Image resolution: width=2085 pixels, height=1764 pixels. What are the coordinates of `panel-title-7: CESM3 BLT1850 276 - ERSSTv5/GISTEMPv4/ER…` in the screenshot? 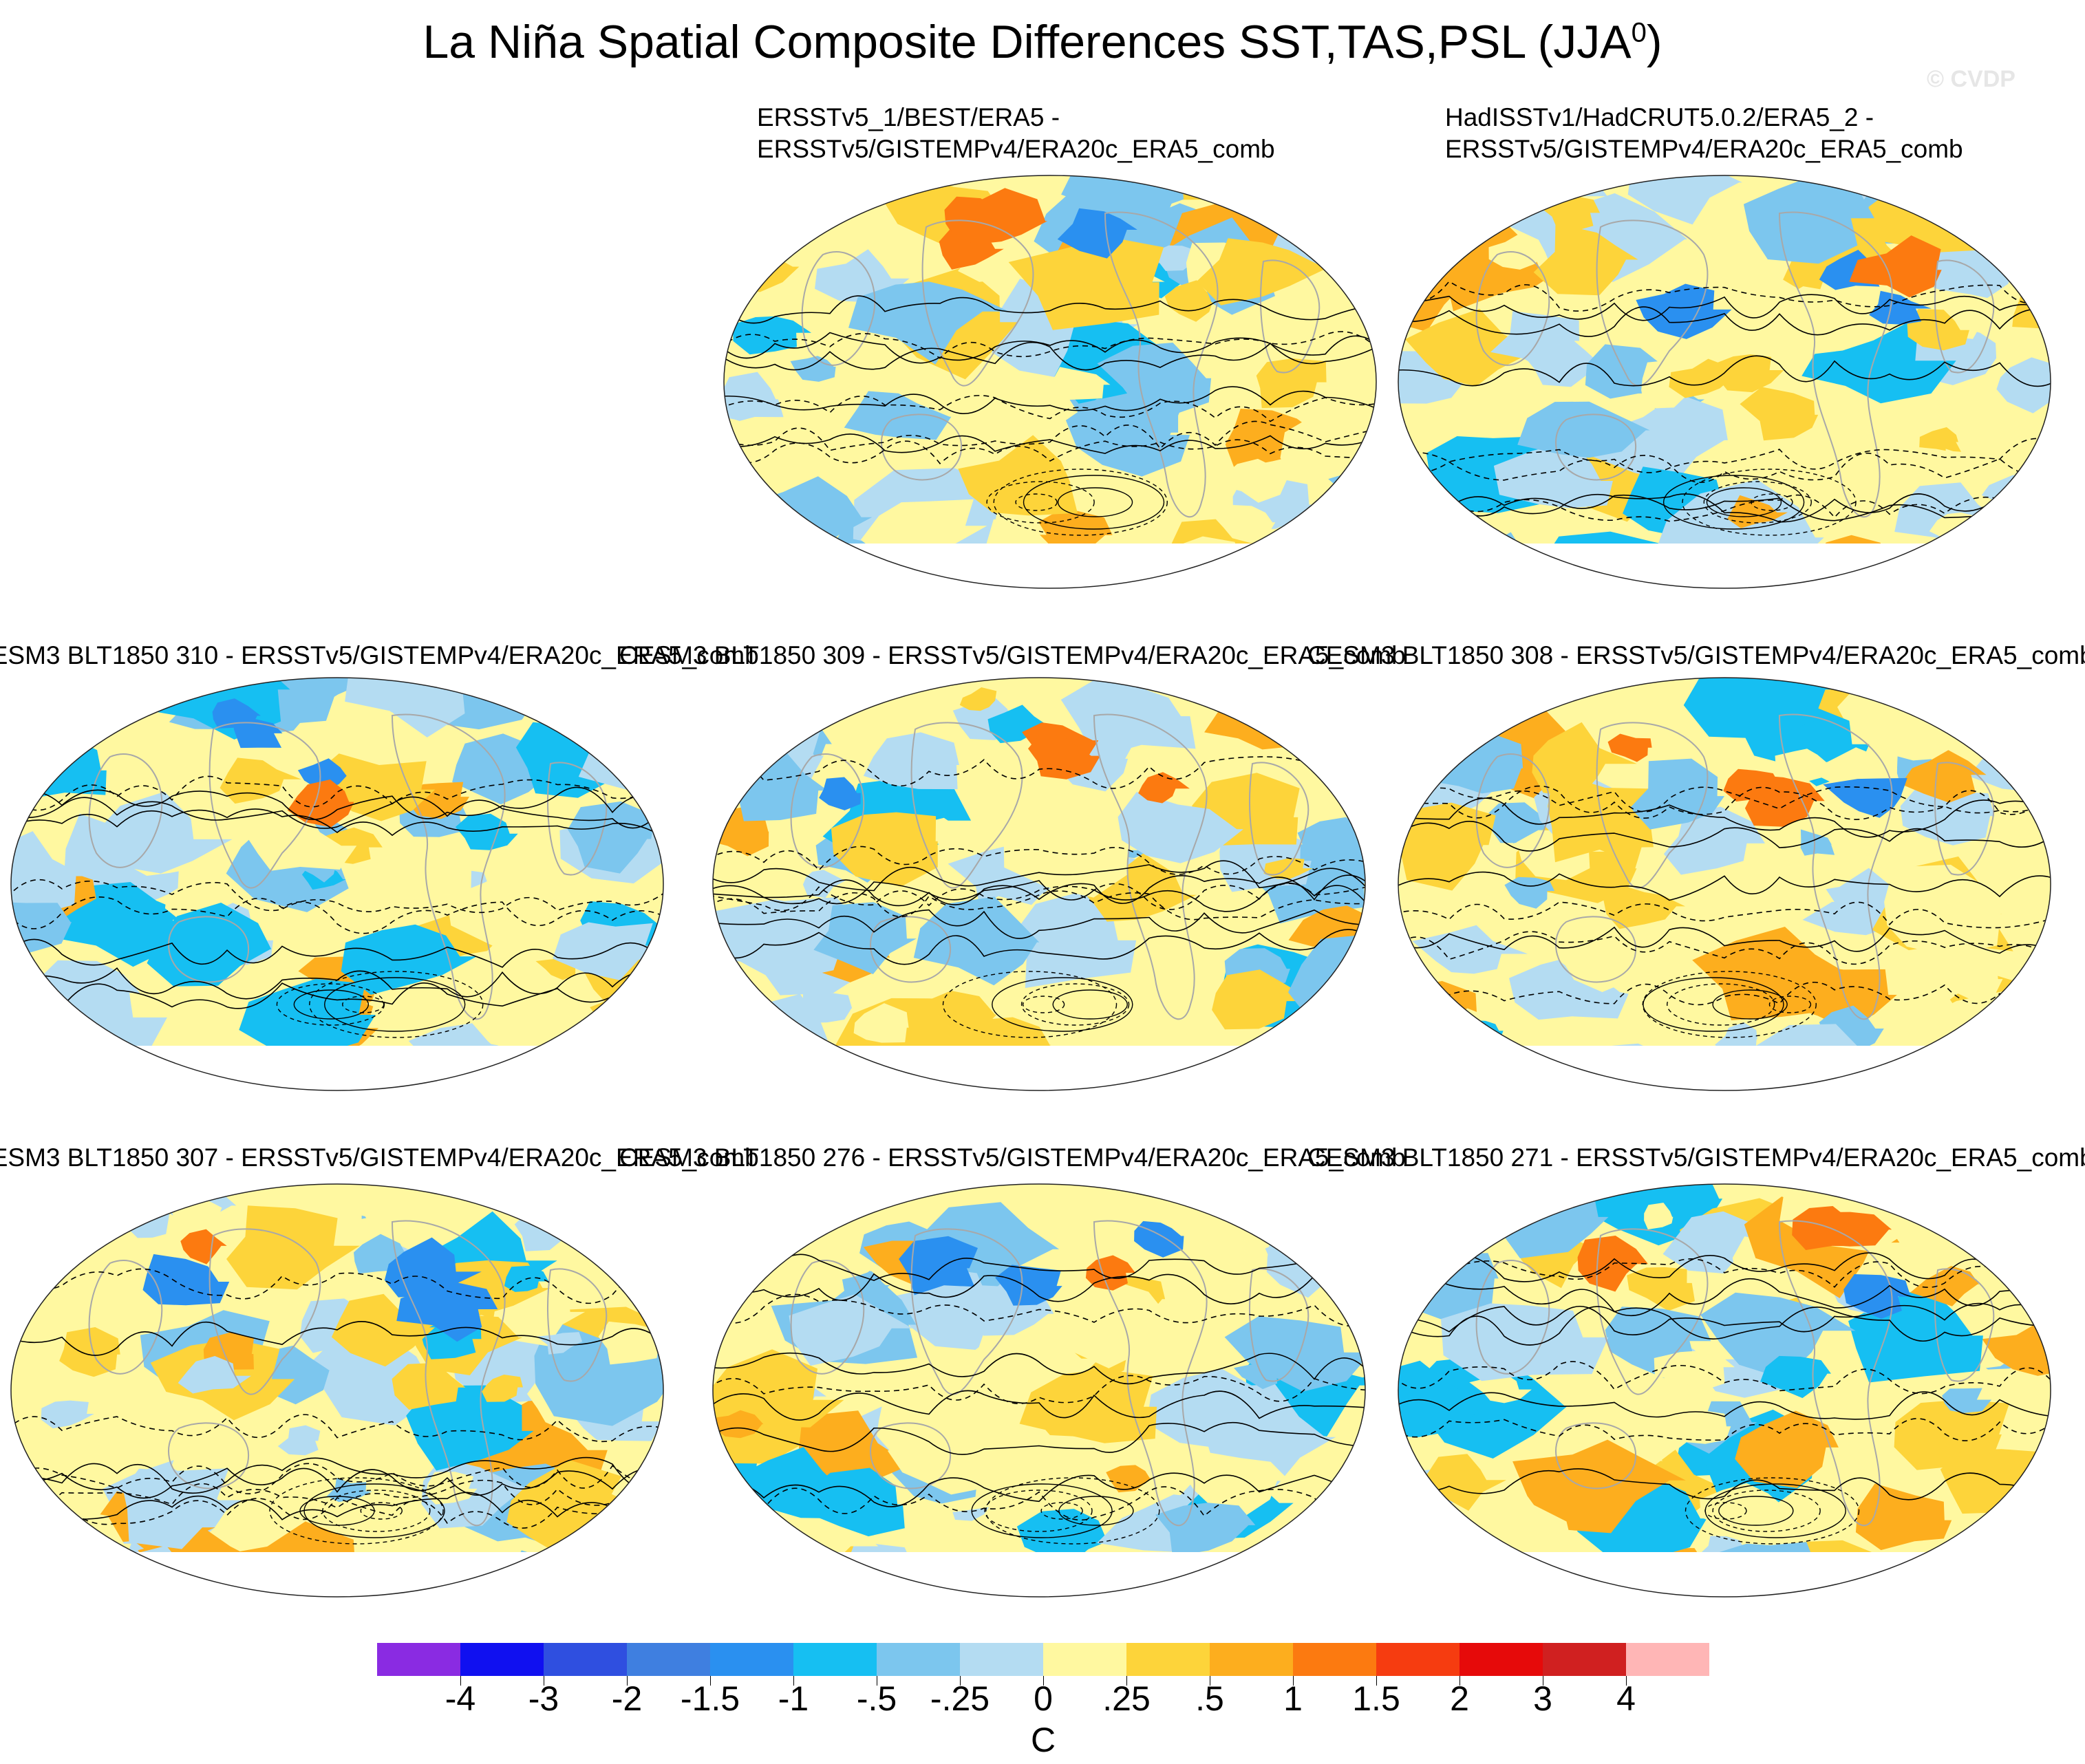 It's located at (1012, 1157).